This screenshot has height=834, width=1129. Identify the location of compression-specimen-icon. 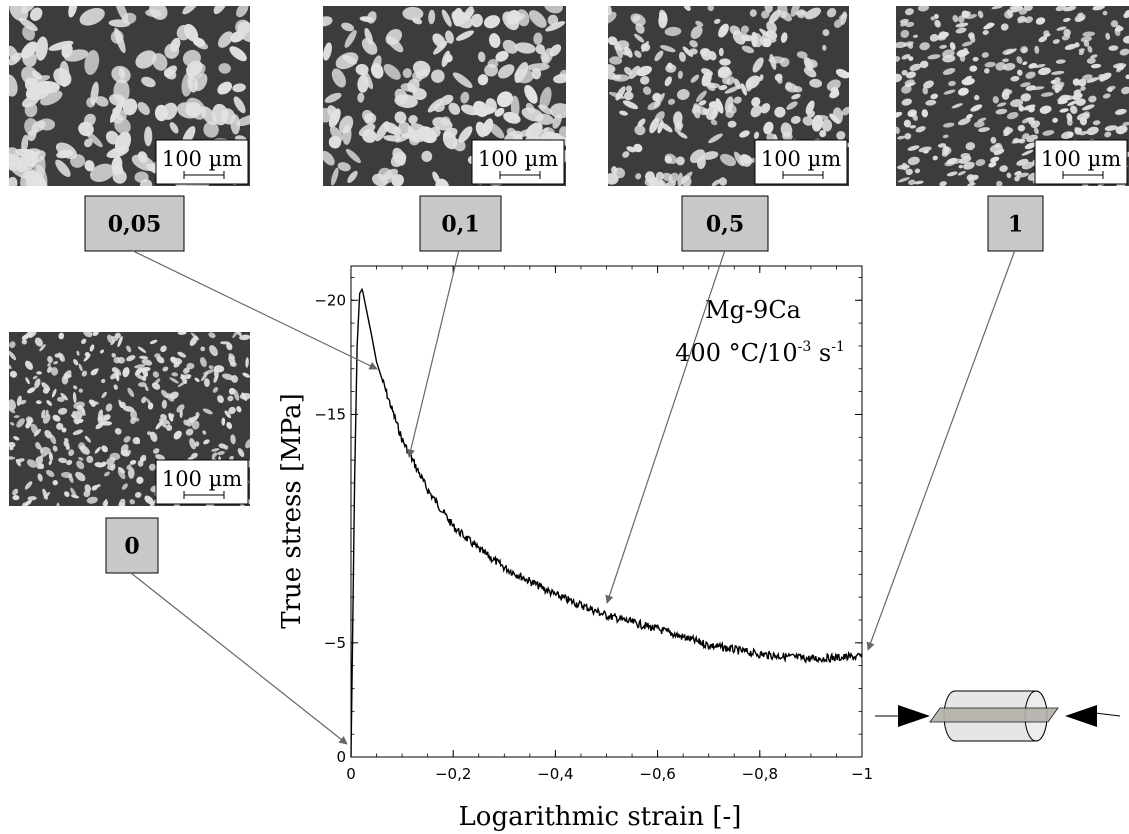
(998, 716).